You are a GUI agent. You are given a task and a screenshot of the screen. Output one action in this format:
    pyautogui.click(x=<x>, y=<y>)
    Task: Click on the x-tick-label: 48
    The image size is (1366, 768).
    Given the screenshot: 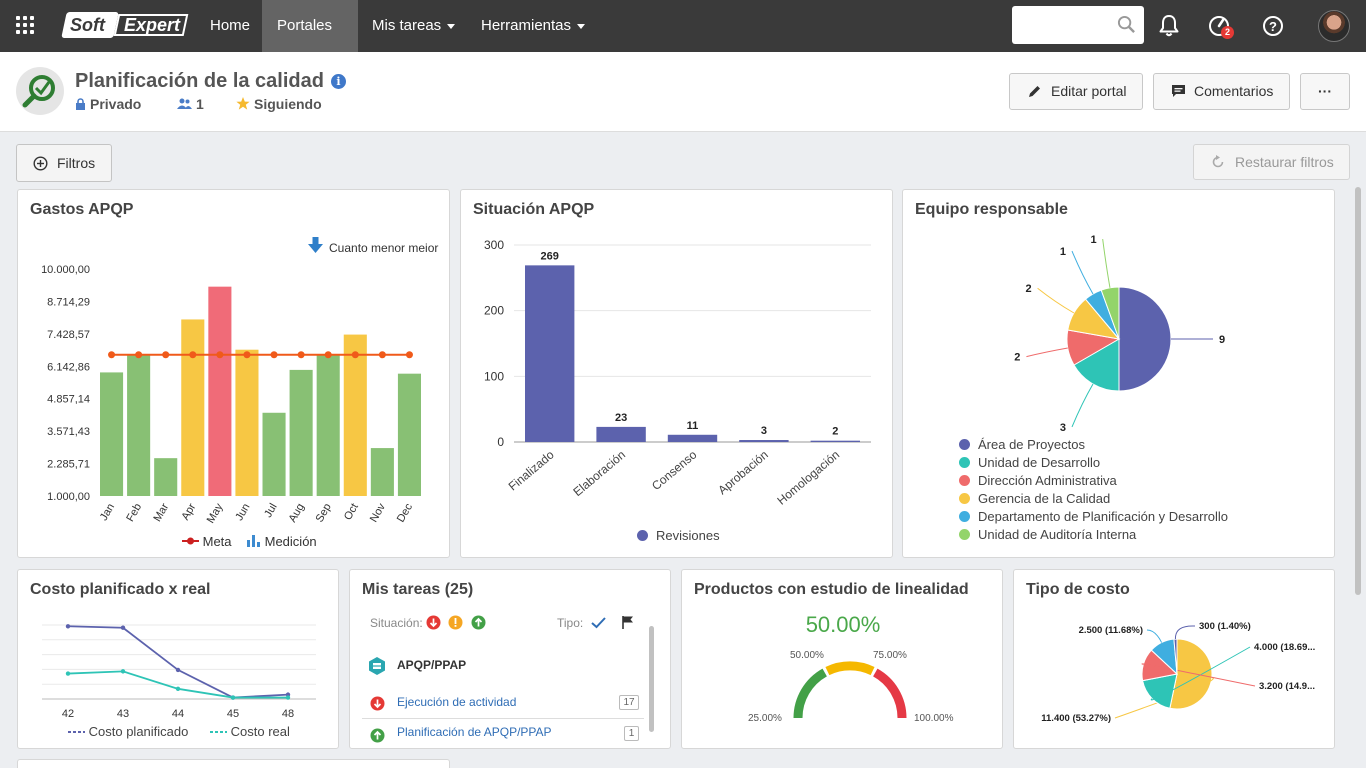 What is the action you would take?
    pyautogui.click(x=288, y=714)
    